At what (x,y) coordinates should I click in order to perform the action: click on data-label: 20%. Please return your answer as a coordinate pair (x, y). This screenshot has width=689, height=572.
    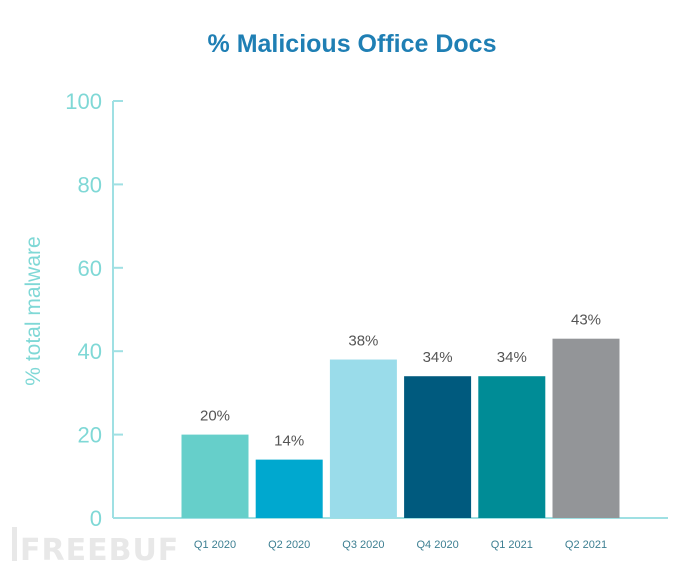
    Looking at the image, I should click on (215, 416).